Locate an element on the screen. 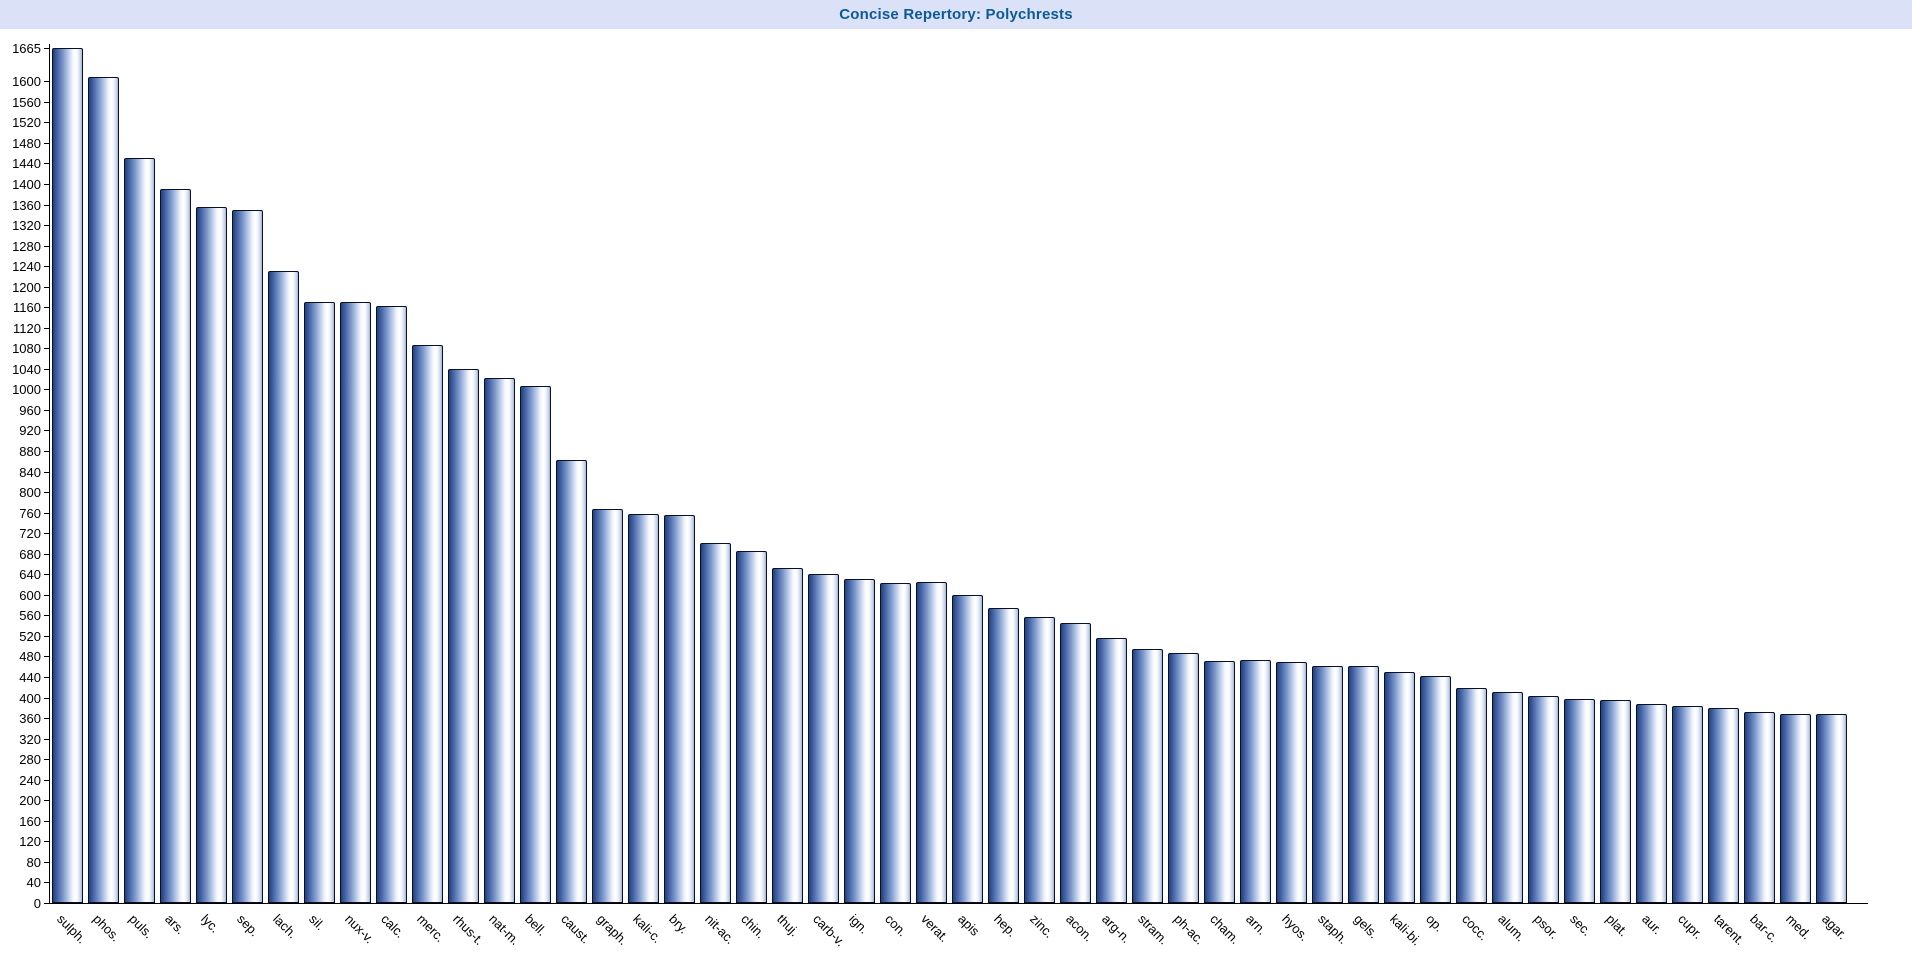 The height and width of the screenshot is (960, 1912). x-axis-label: sec. is located at coordinates (1580, 925).